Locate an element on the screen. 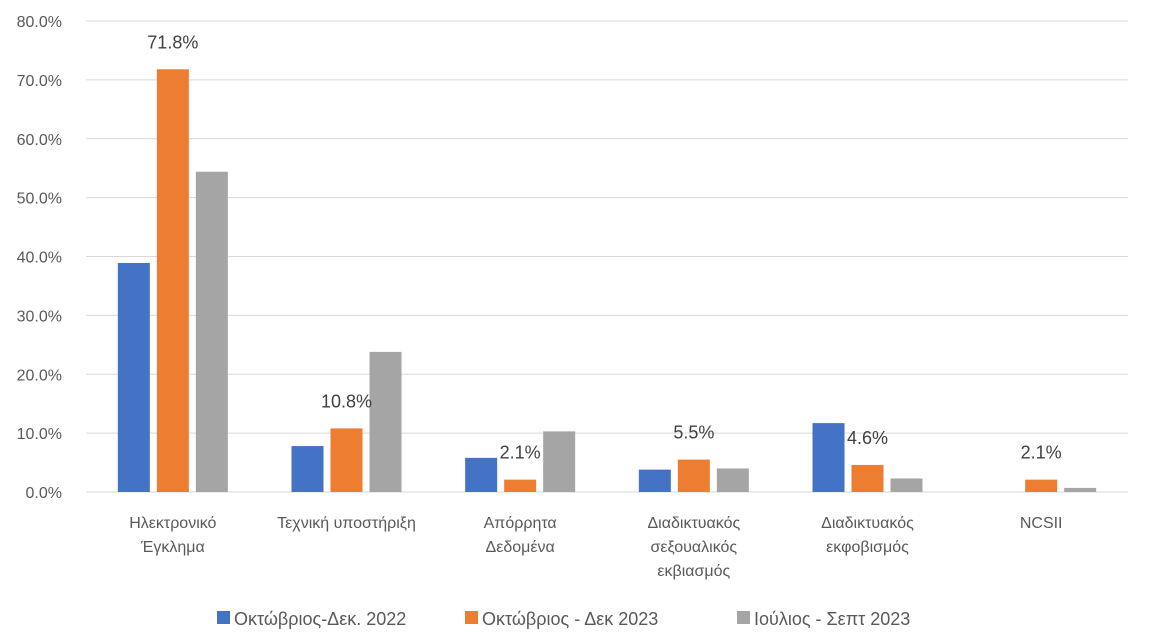 The width and height of the screenshot is (1150, 637). legend-label: Οκτώβριος-Δεκ. 2022 is located at coordinates (320, 619).